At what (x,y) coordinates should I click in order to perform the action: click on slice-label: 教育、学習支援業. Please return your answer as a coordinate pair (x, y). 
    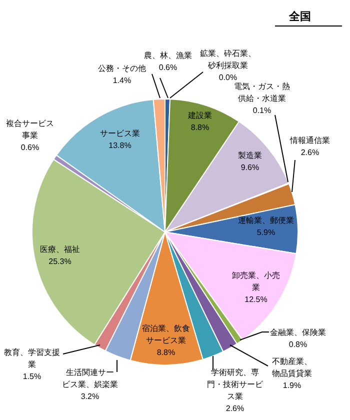
    Looking at the image, I should click on (32, 358).